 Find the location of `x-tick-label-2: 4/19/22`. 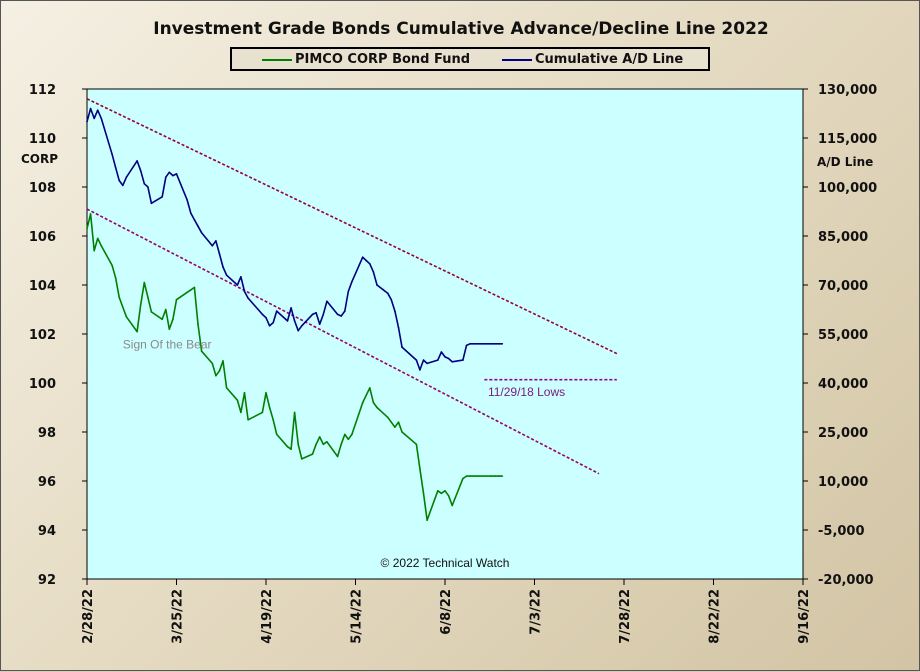

x-tick-label-2: 4/19/22 is located at coordinates (267, 616).